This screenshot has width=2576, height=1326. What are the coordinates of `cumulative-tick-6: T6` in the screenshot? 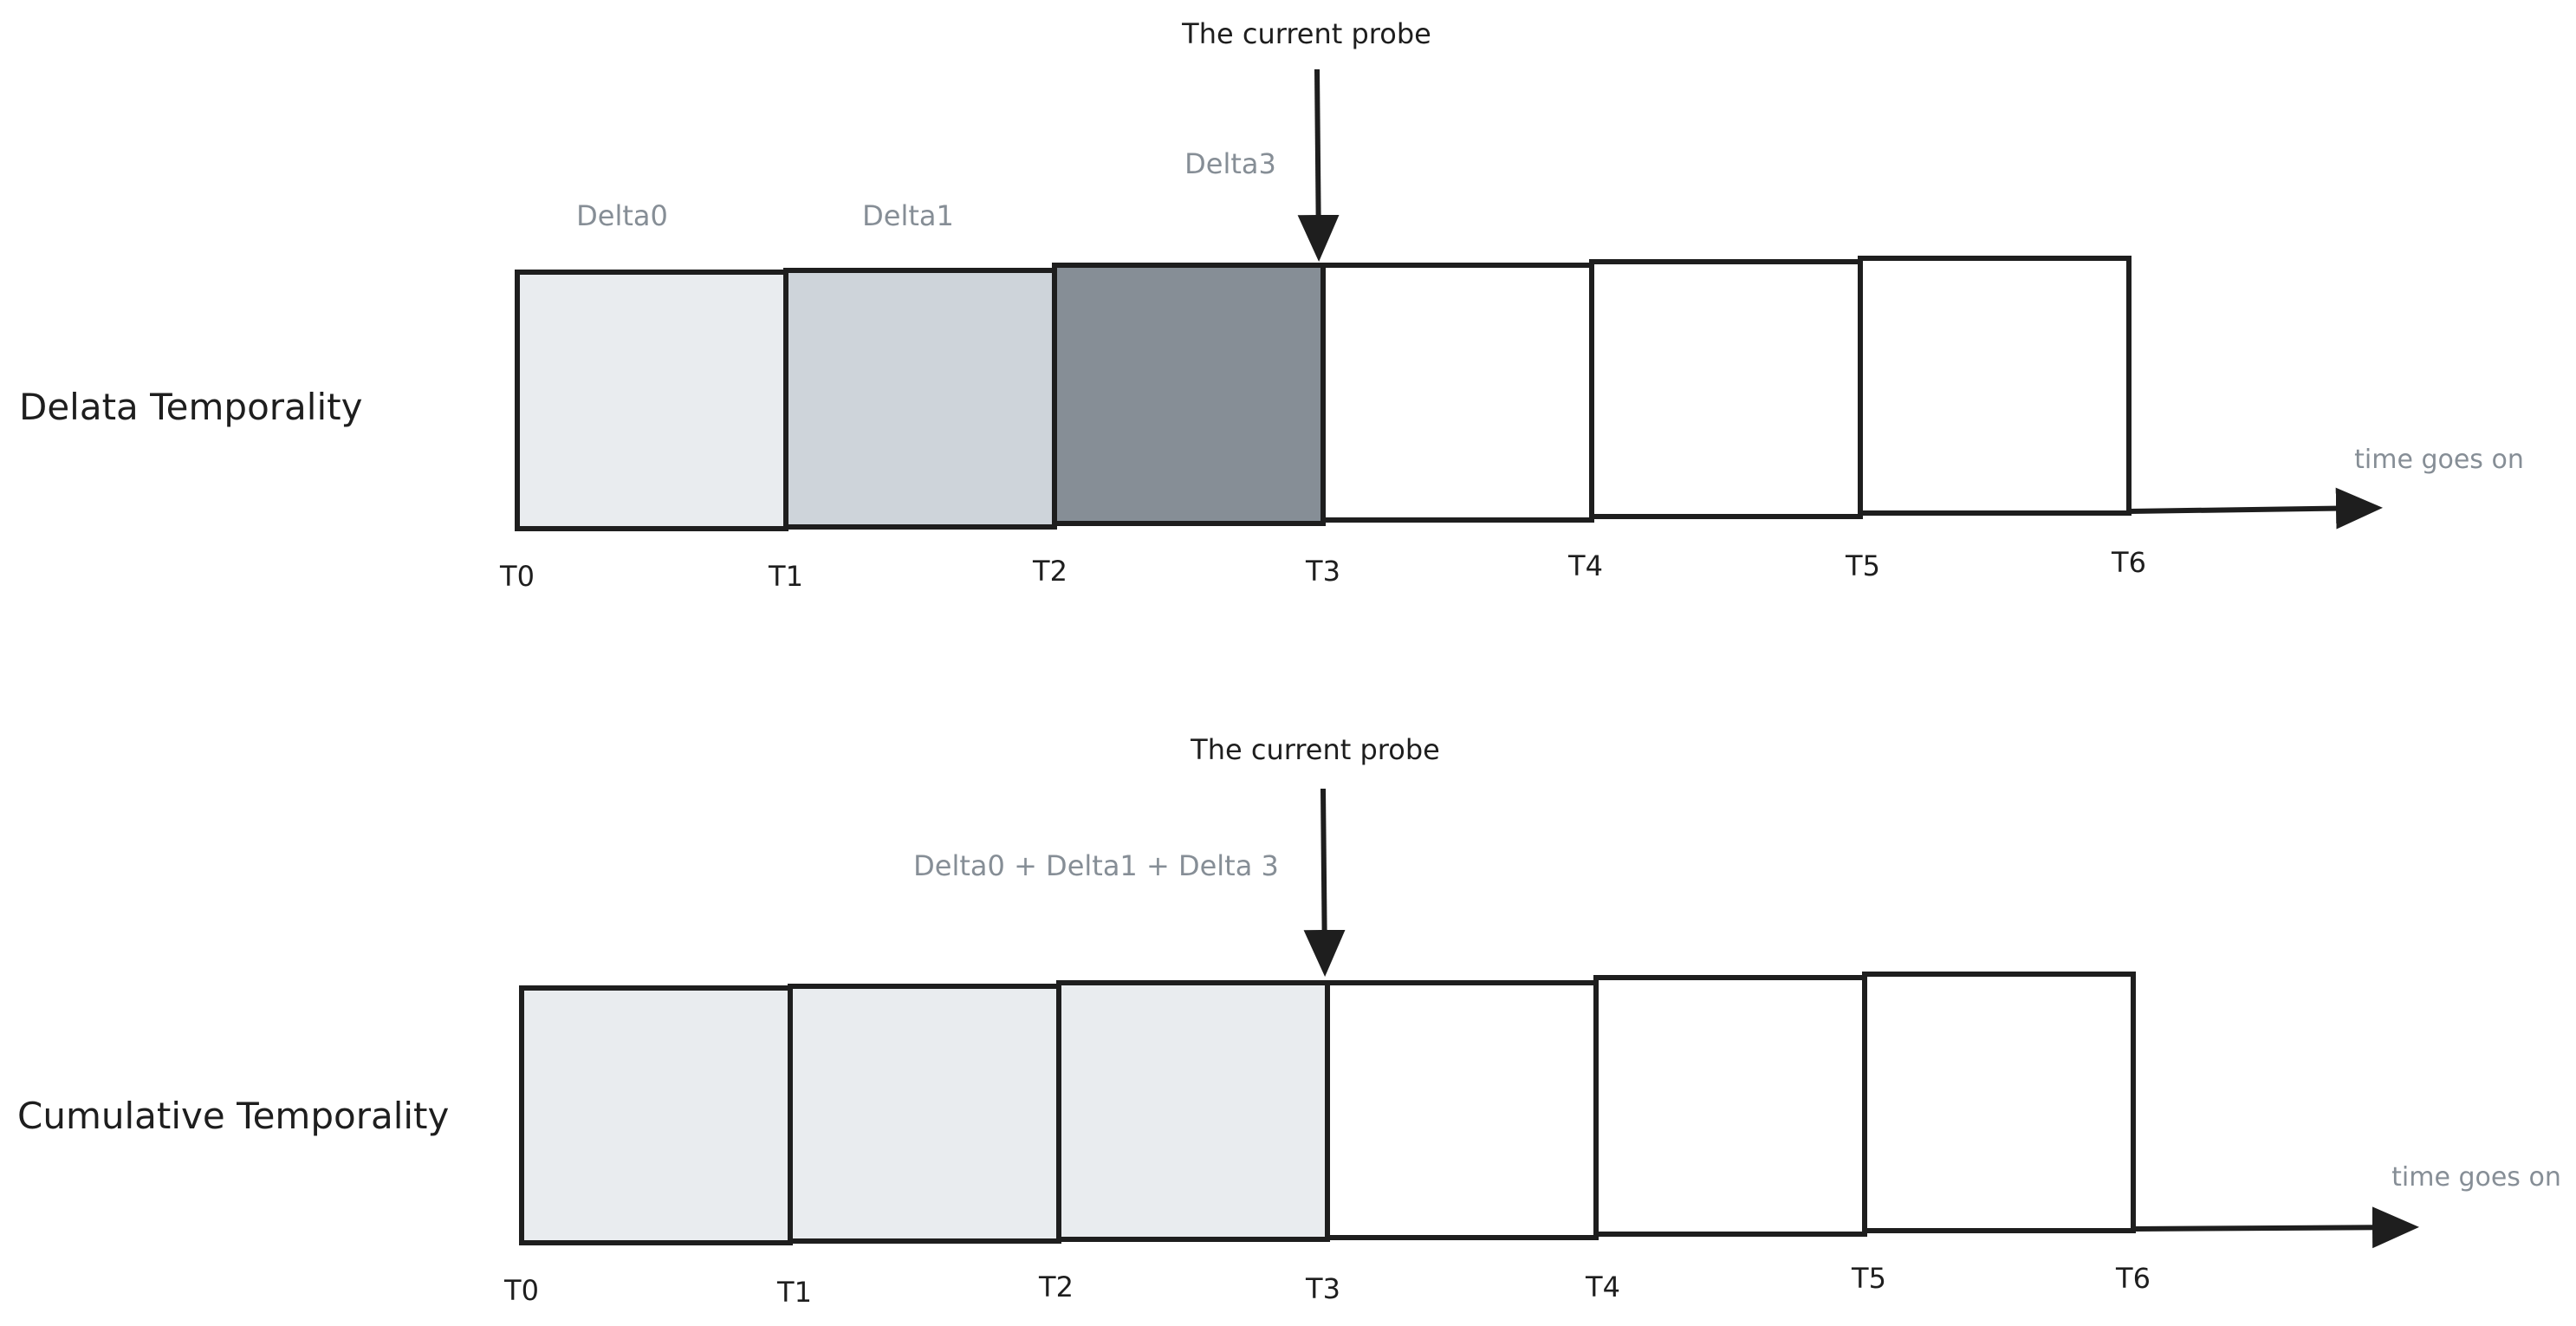 It's located at (2133, 1278).